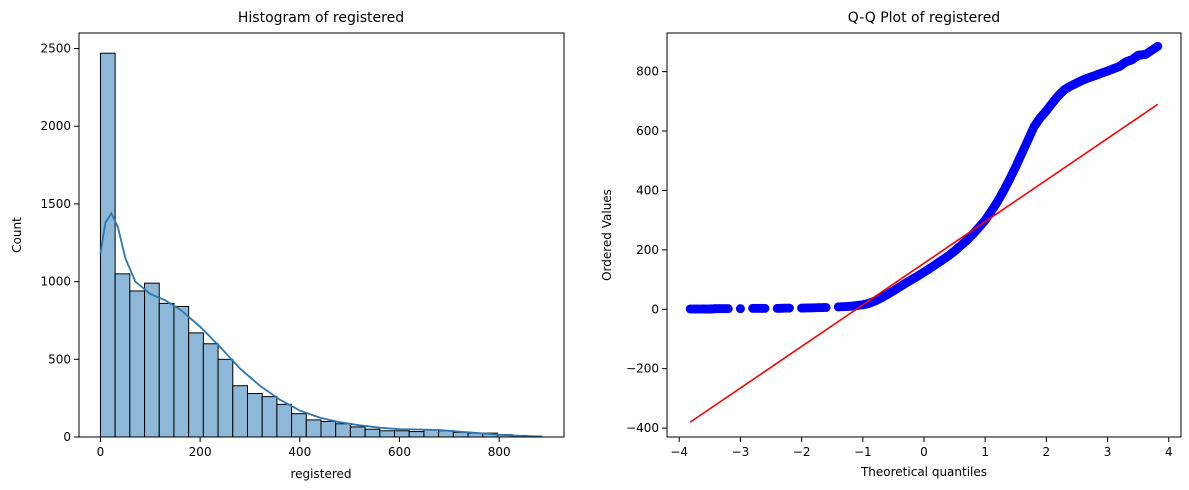 Image resolution: width=1189 pixels, height=490 pixels. I want to click on qq-ytick-label: 200, so click(647, 250).